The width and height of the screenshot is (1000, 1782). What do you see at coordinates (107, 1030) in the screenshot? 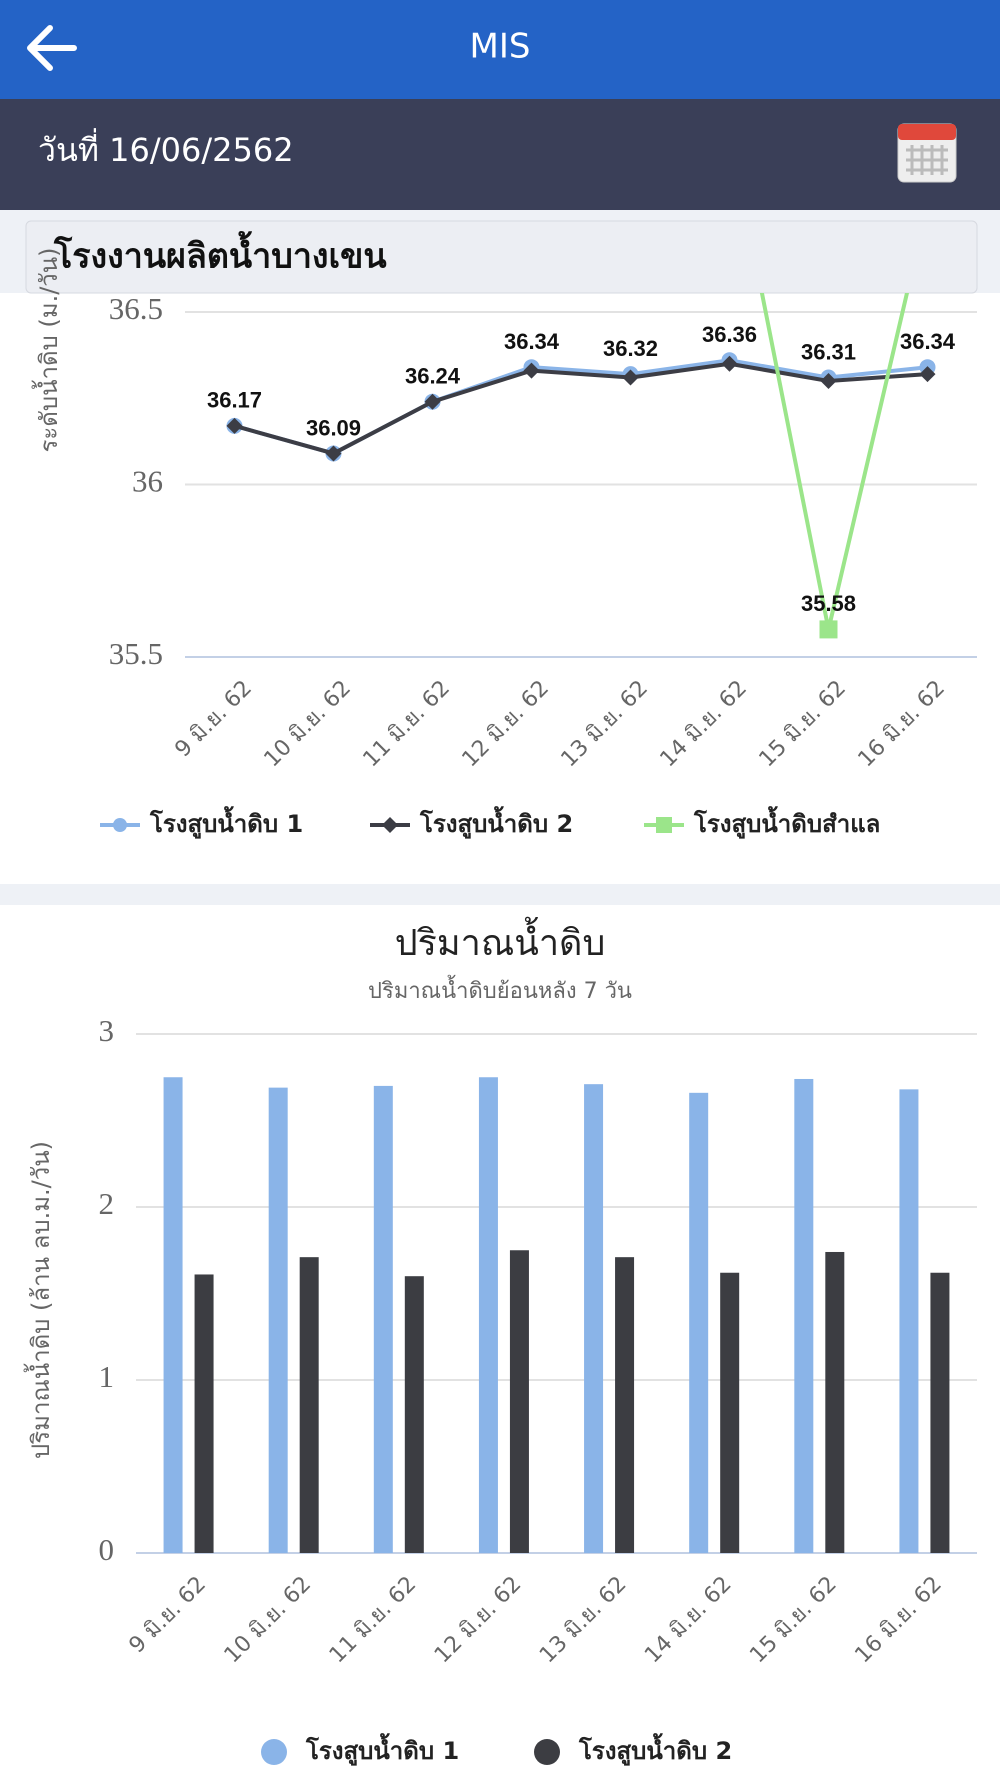
I see `y-tick-label: 3` at bounding box center [107, 1030].